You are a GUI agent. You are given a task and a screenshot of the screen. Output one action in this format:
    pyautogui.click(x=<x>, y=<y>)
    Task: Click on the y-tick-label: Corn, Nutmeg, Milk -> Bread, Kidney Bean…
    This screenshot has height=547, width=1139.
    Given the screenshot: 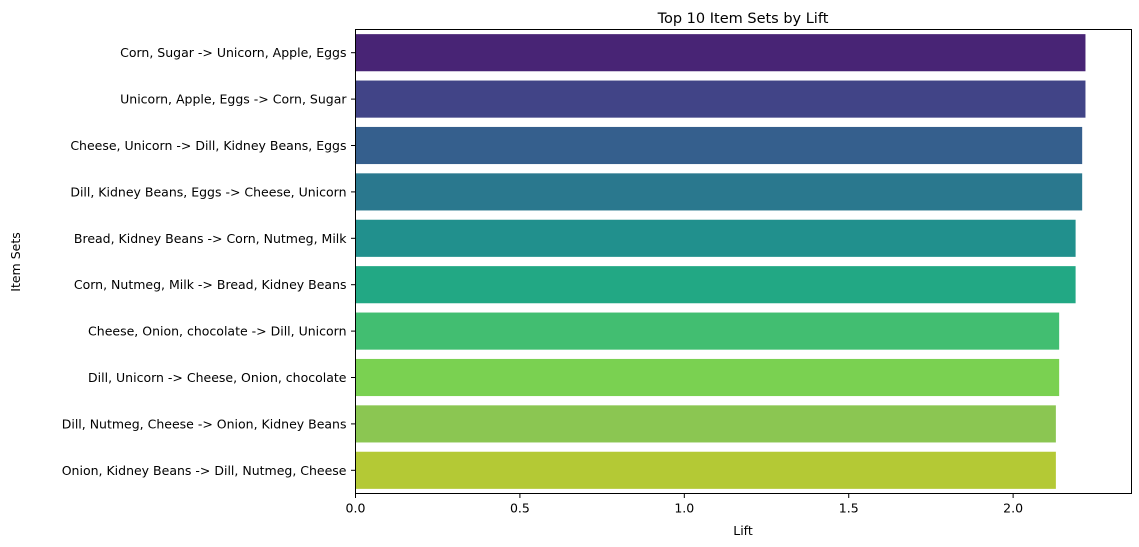 What is the action you would take?
    pyautogui.click(x=210, y=284)
    